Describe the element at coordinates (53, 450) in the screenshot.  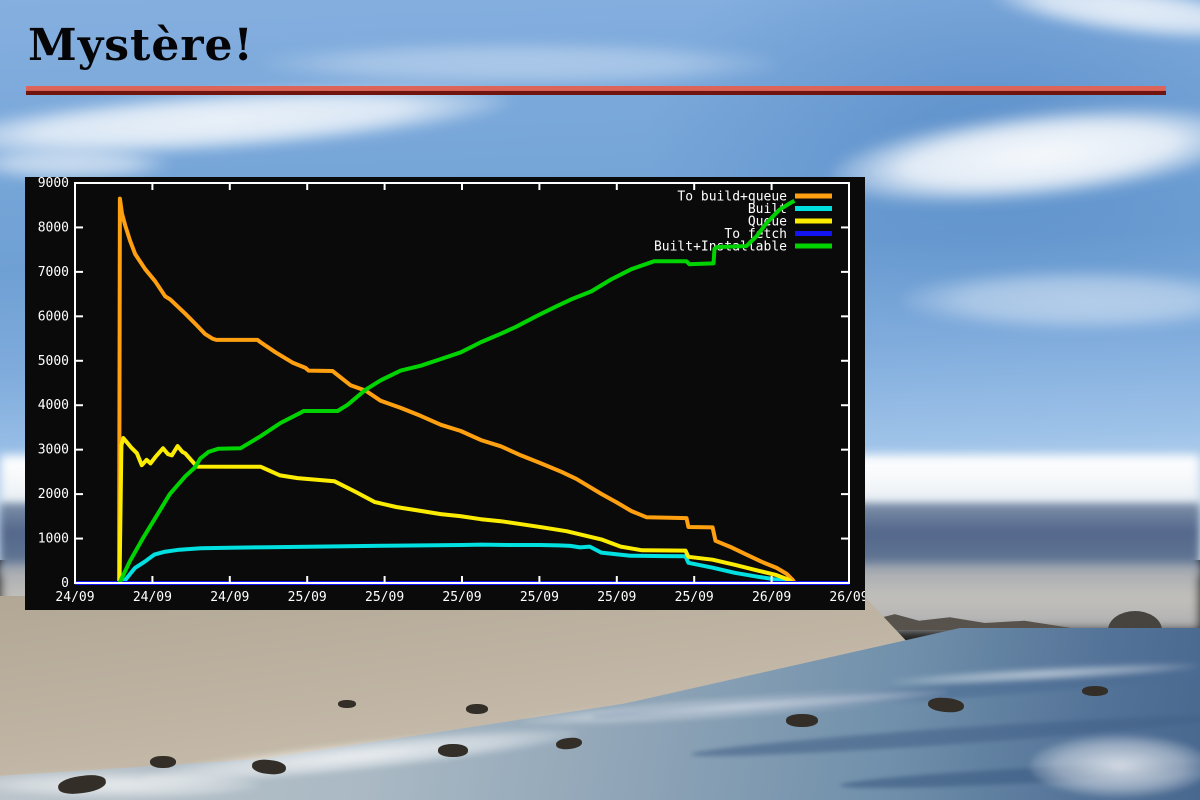
I see `y-tick-label: 3000` at that location.